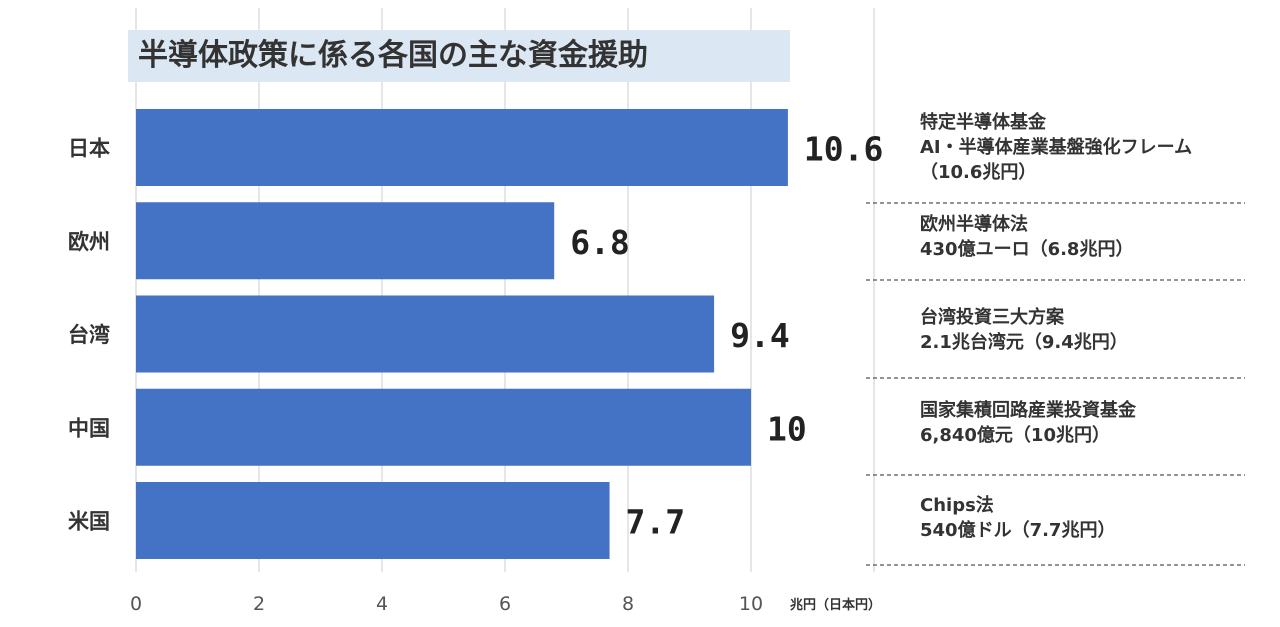  I want to click on x-tick-label: 4, so click(382, 604).